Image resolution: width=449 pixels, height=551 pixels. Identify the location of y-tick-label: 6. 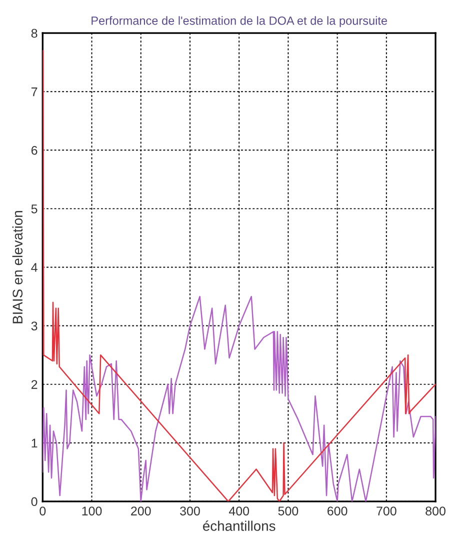
(34, 150).